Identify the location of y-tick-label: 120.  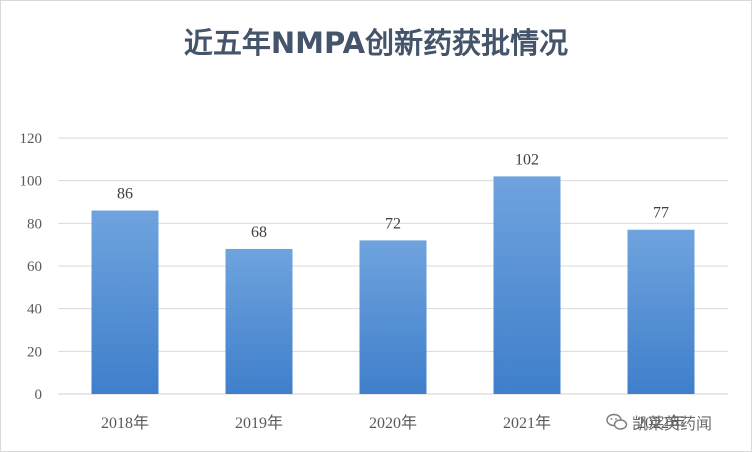
(31, 139).